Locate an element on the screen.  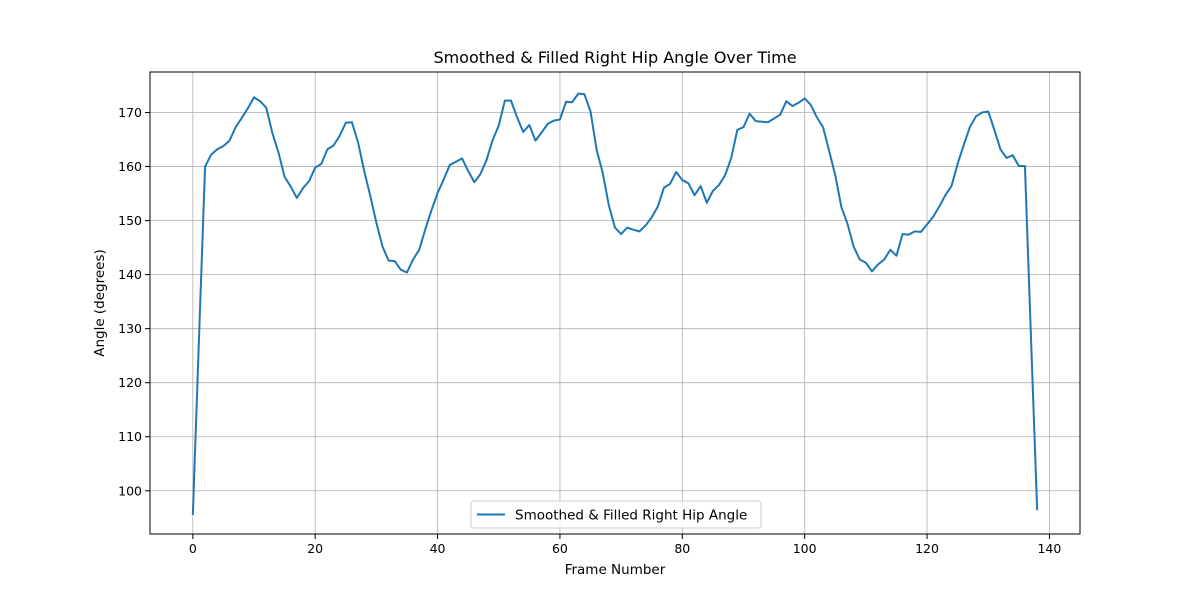
x-axis-label: Frame Number is located at coordinates (615, 570).